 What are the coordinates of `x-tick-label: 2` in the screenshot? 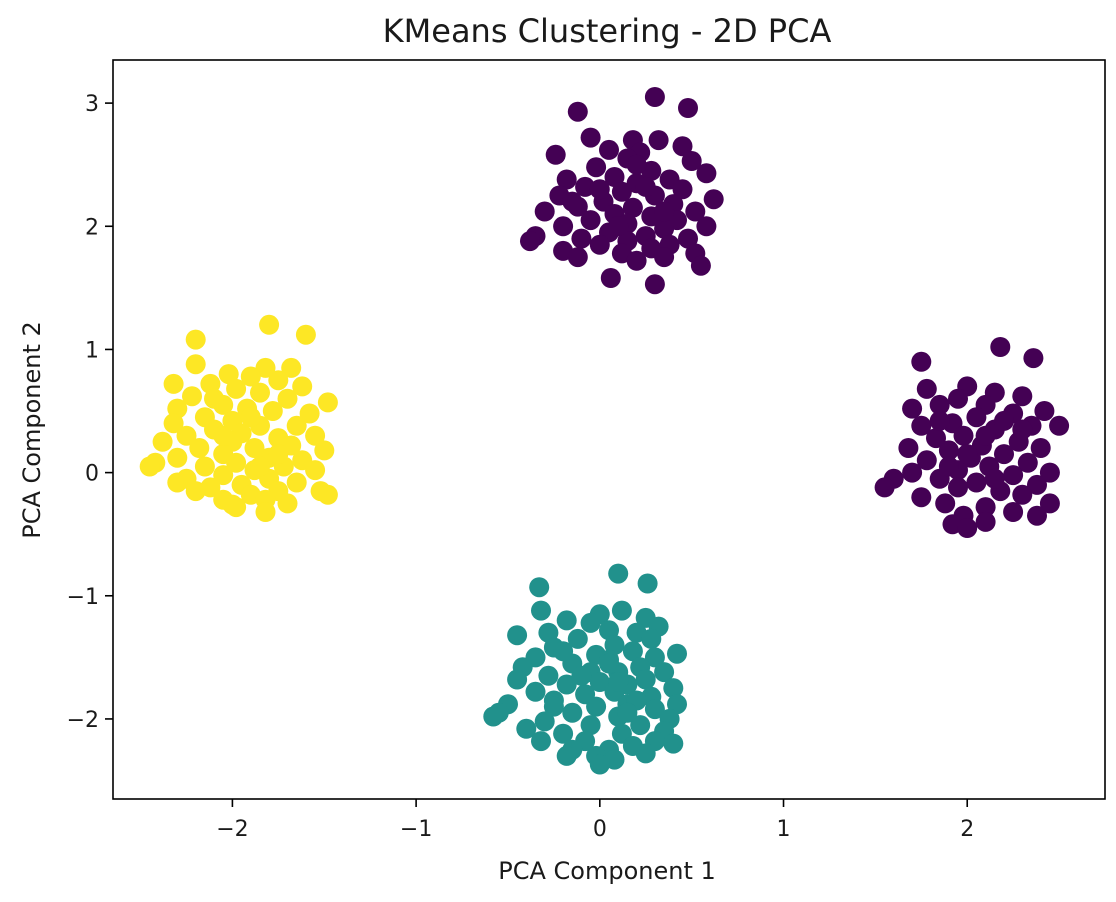 It's located at (967, 829).